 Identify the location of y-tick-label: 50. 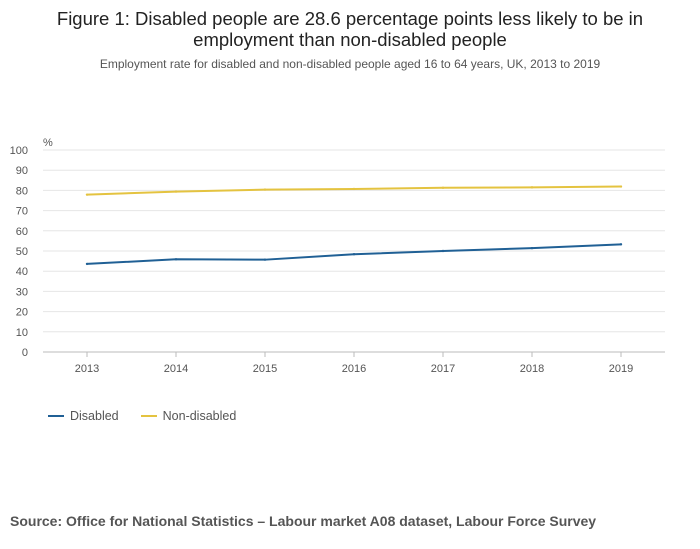
(22, 252).